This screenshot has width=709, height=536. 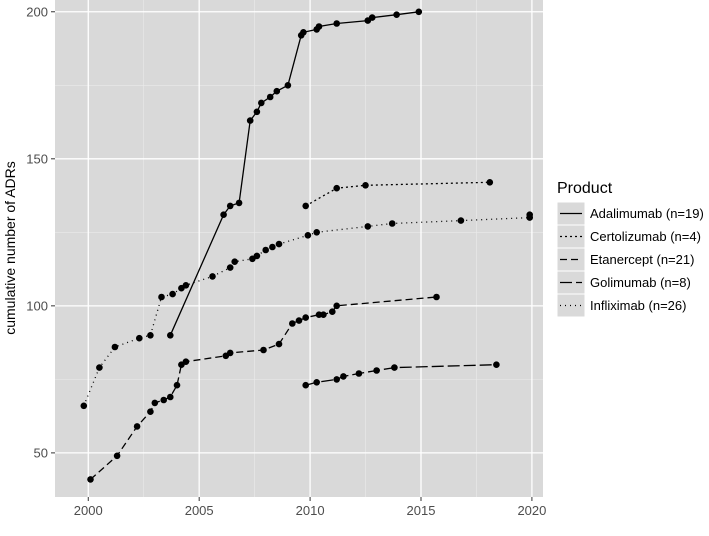 What do you see at coordinates (397, 194) in the screenshot?
I see `series-line-certolizumab` at bounding box center [397, 194].